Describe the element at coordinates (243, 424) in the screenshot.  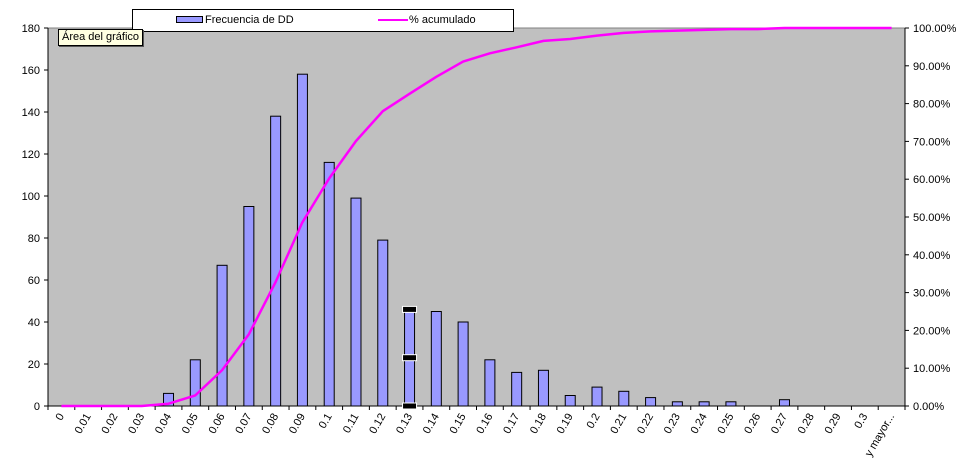
I see `x-tick-label: 0.07` at that location.